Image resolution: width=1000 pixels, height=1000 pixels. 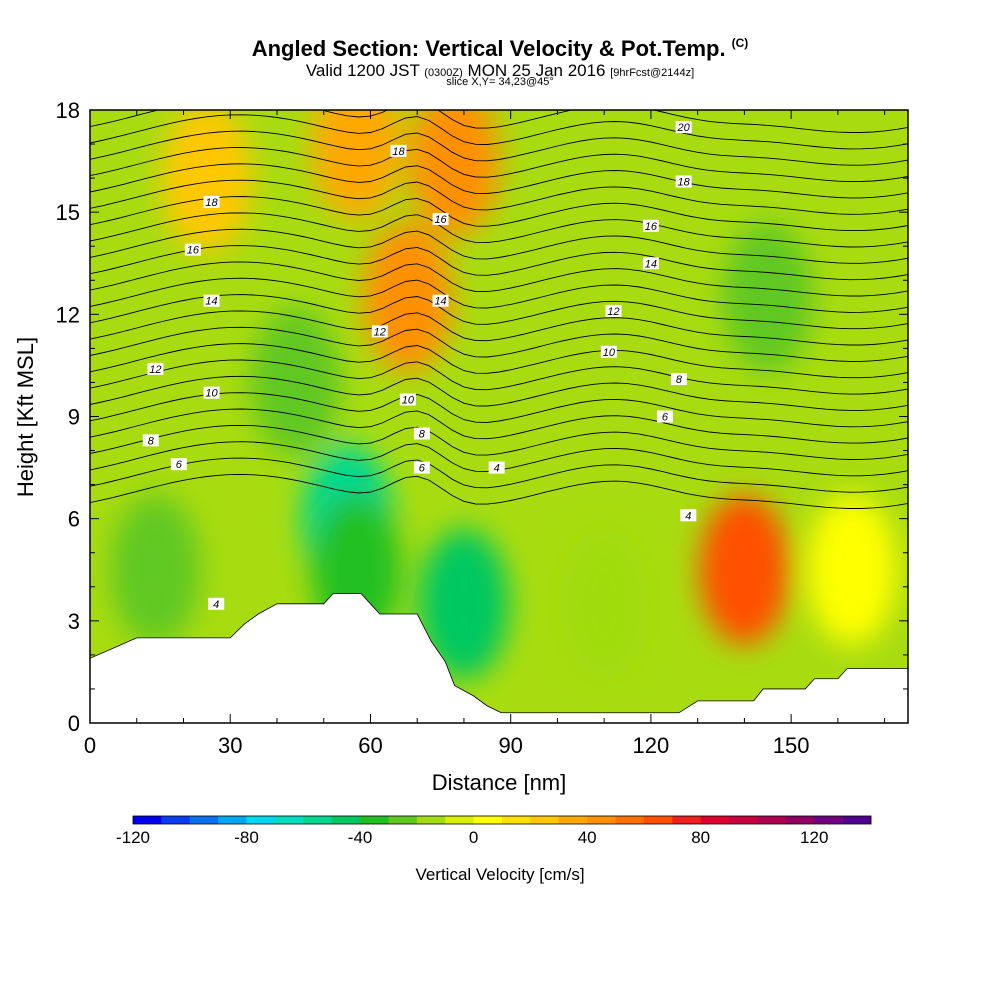 What do you see at coordinates (684, 128) in the screenshot?
I see `svg-text: 20` at bounding box center [684, 128].